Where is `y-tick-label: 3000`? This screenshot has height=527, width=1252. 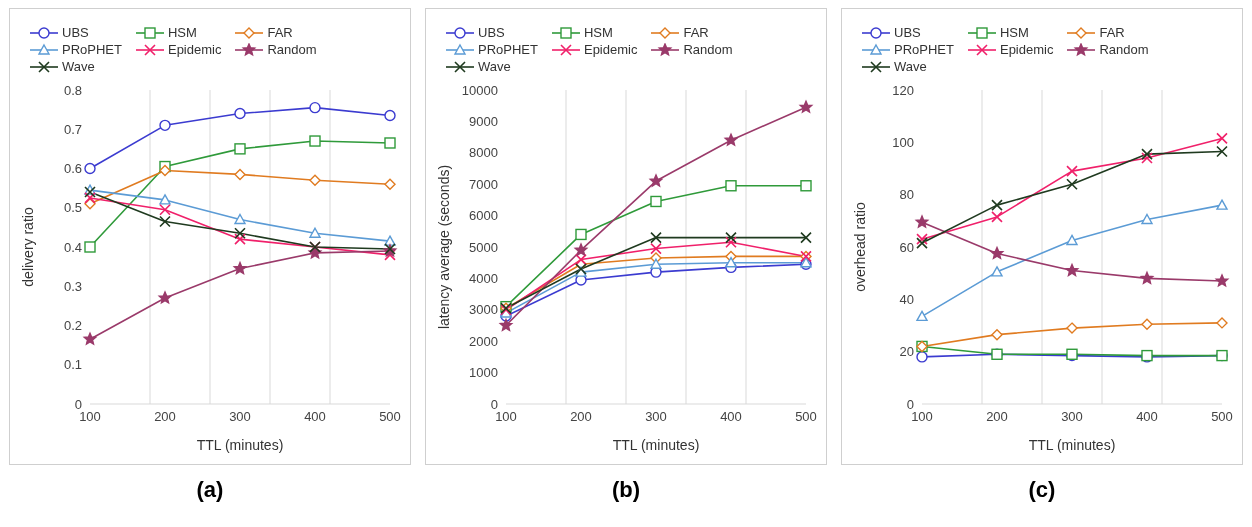
y-tick-label: 3000 is located at coordinates (483, 310).